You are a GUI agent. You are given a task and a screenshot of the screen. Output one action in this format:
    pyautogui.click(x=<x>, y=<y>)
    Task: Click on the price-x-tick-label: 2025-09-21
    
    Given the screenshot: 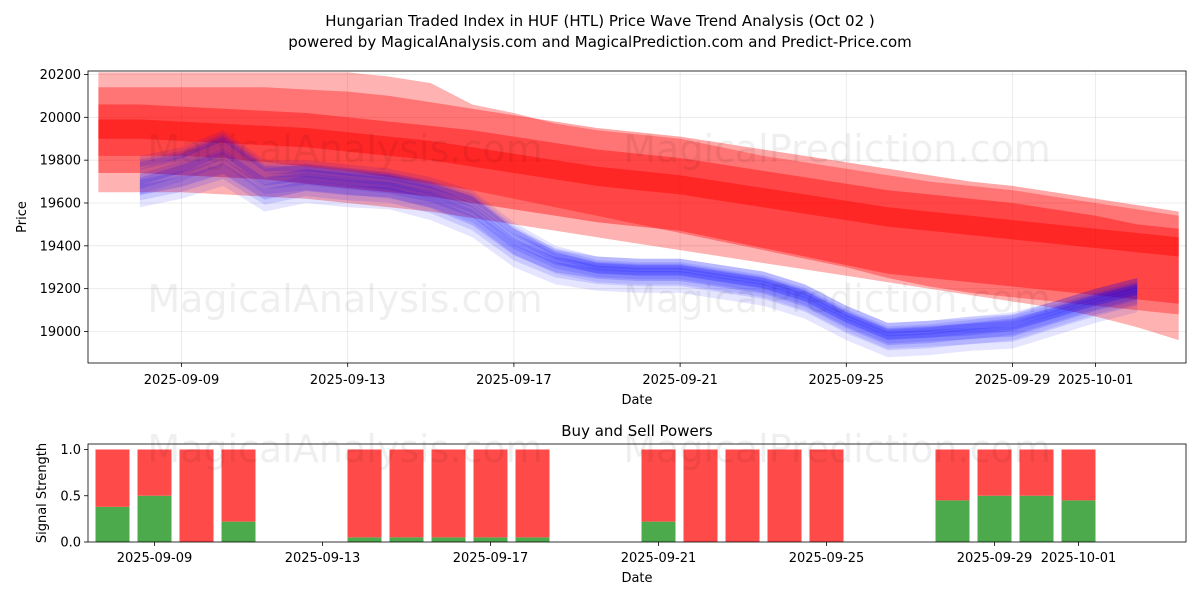 What is the action you would take?
    pyautogui.click(x=680, y=380)
    